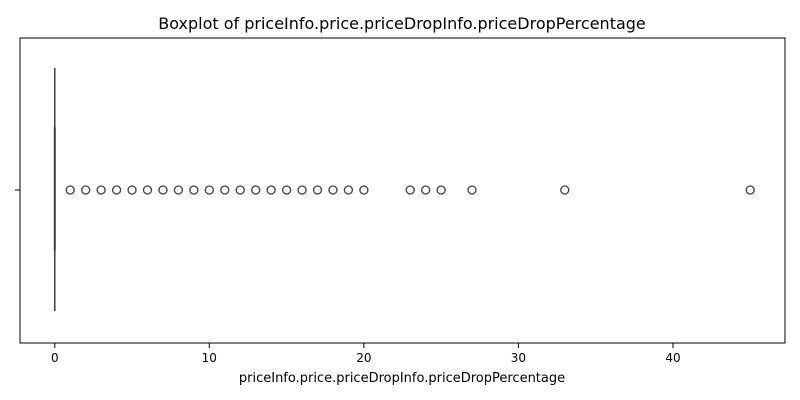 The image size is (800, 400). Describe the element at coordinates (55, 358) in the screenshot. I see `x-tick-label: 0` at that location.